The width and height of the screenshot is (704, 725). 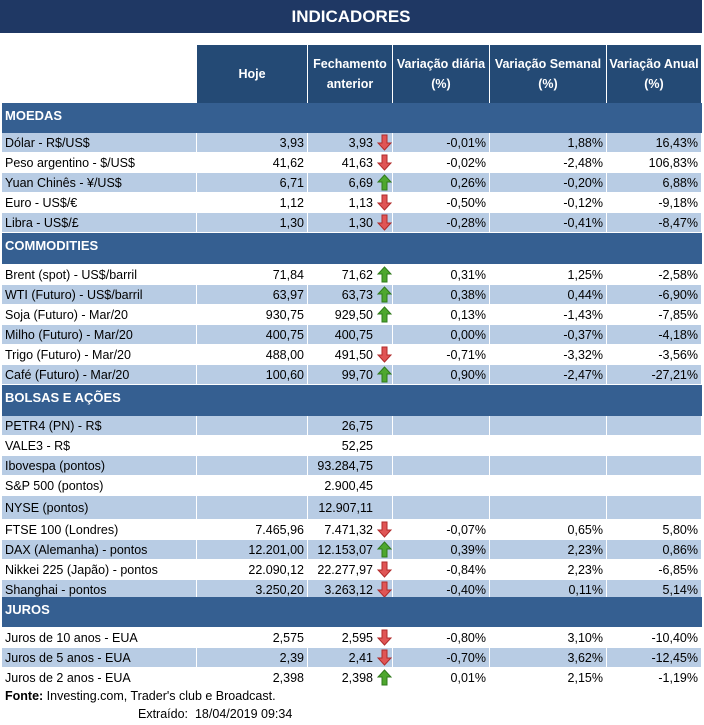 I want to click on cell-label: Shanghai - pontos, so click(x=99, y=589).